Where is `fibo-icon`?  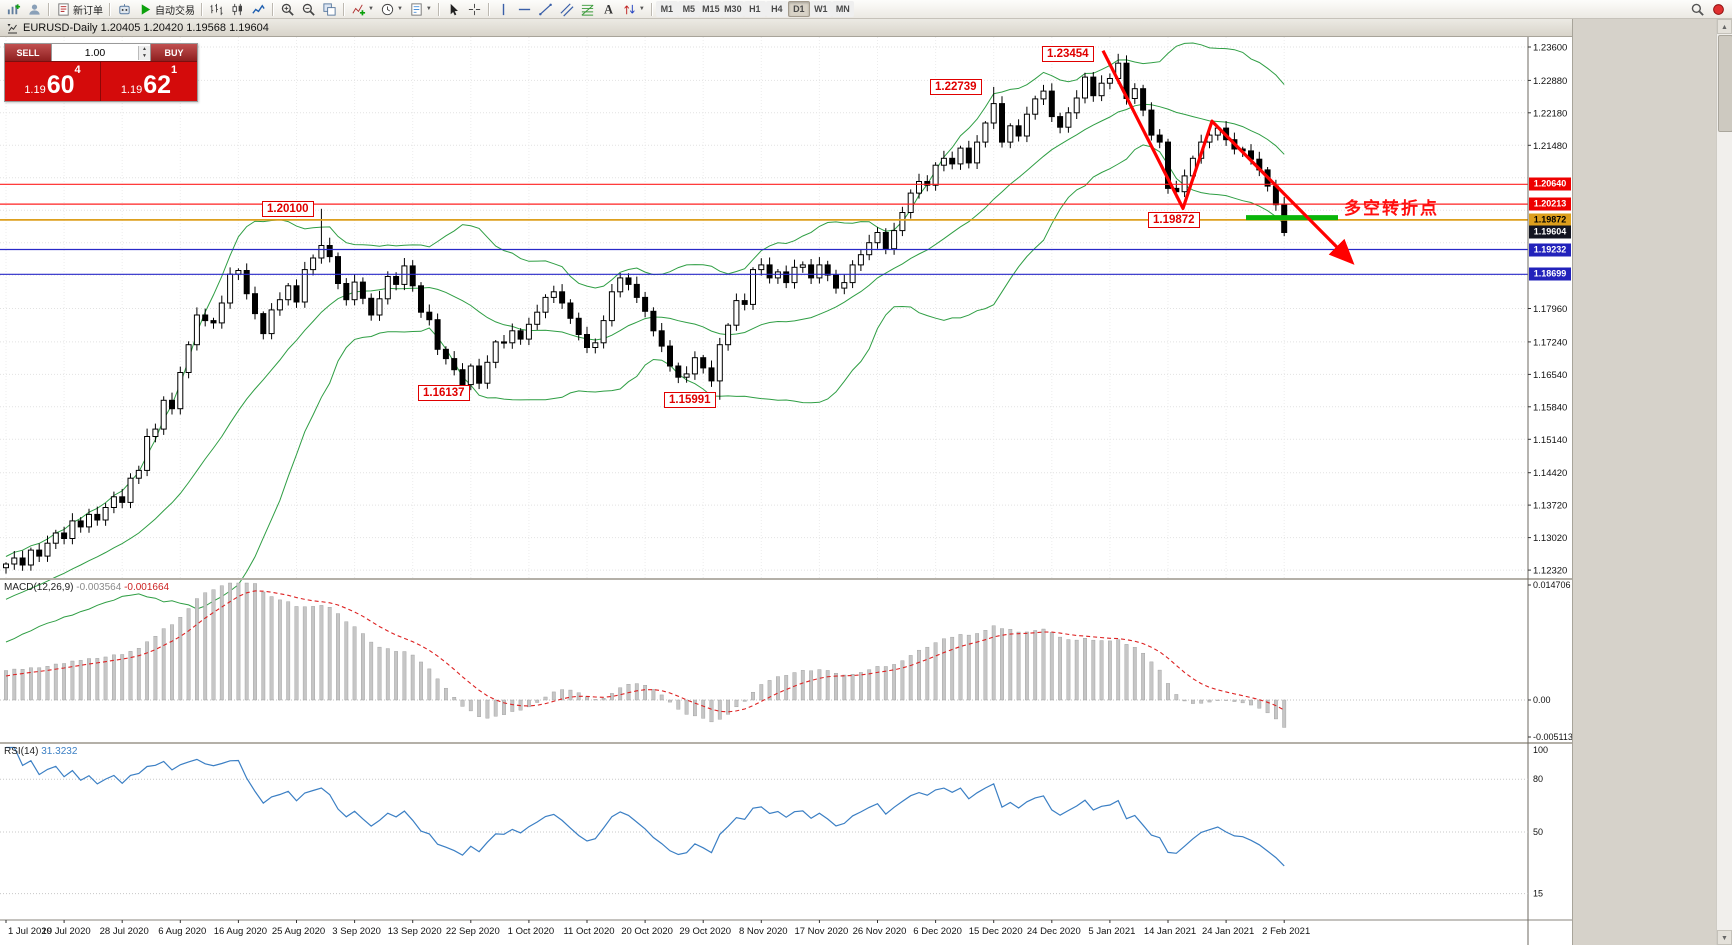
fibo-icon is located at coordinates (587, 9).